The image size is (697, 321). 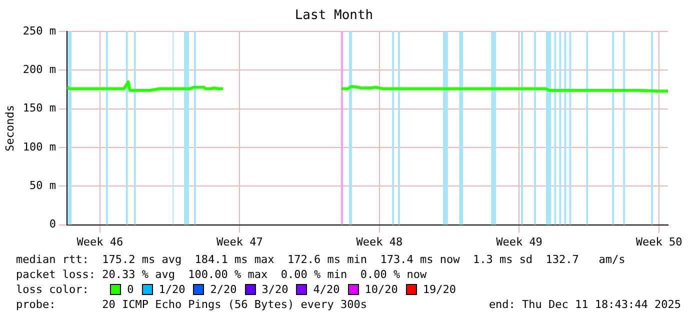 What do you see at coordinates (379, 241) in the screenshot?
I see `x-tick-label: Week 48` at bounding box center [379, 241].